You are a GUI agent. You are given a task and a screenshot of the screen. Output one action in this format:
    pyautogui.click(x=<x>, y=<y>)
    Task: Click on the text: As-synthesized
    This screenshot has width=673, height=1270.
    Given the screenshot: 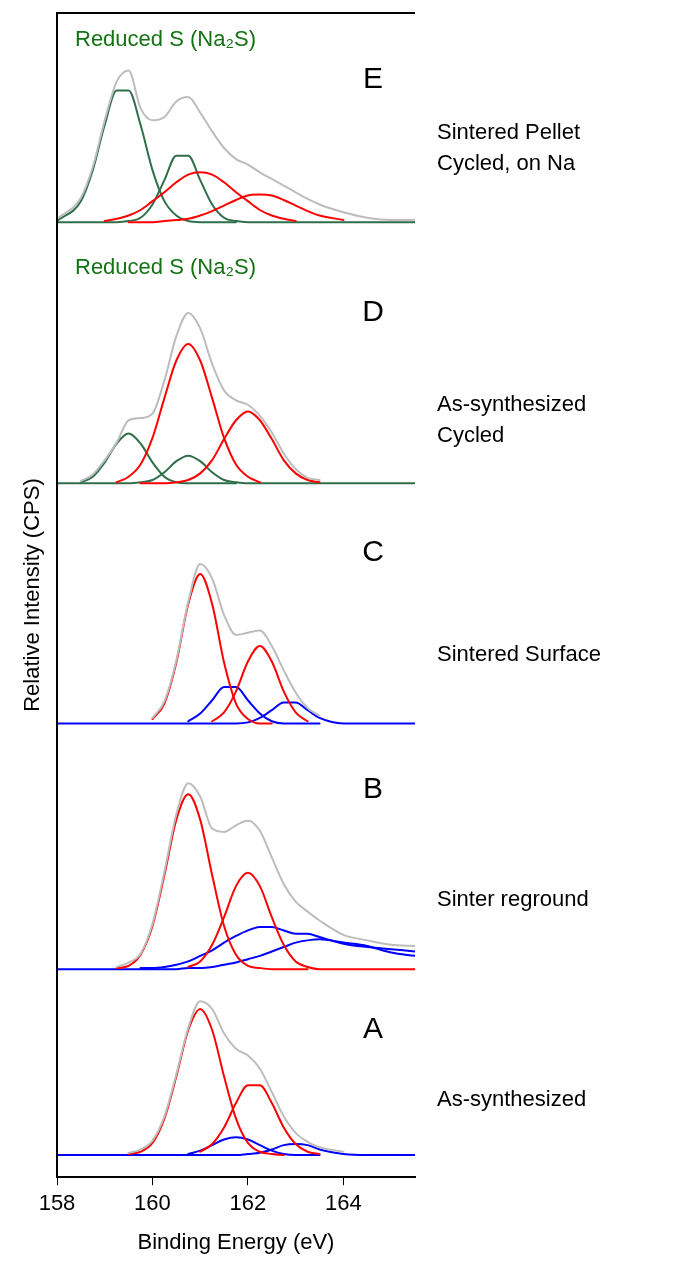 What is the action you would take?
    pyautogui.click(x=512, y=1099)
    